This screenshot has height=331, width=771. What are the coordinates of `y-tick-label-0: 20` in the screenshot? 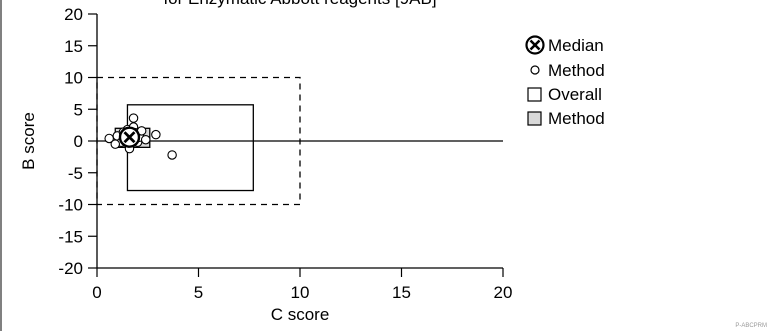 It's located at (73, 14).